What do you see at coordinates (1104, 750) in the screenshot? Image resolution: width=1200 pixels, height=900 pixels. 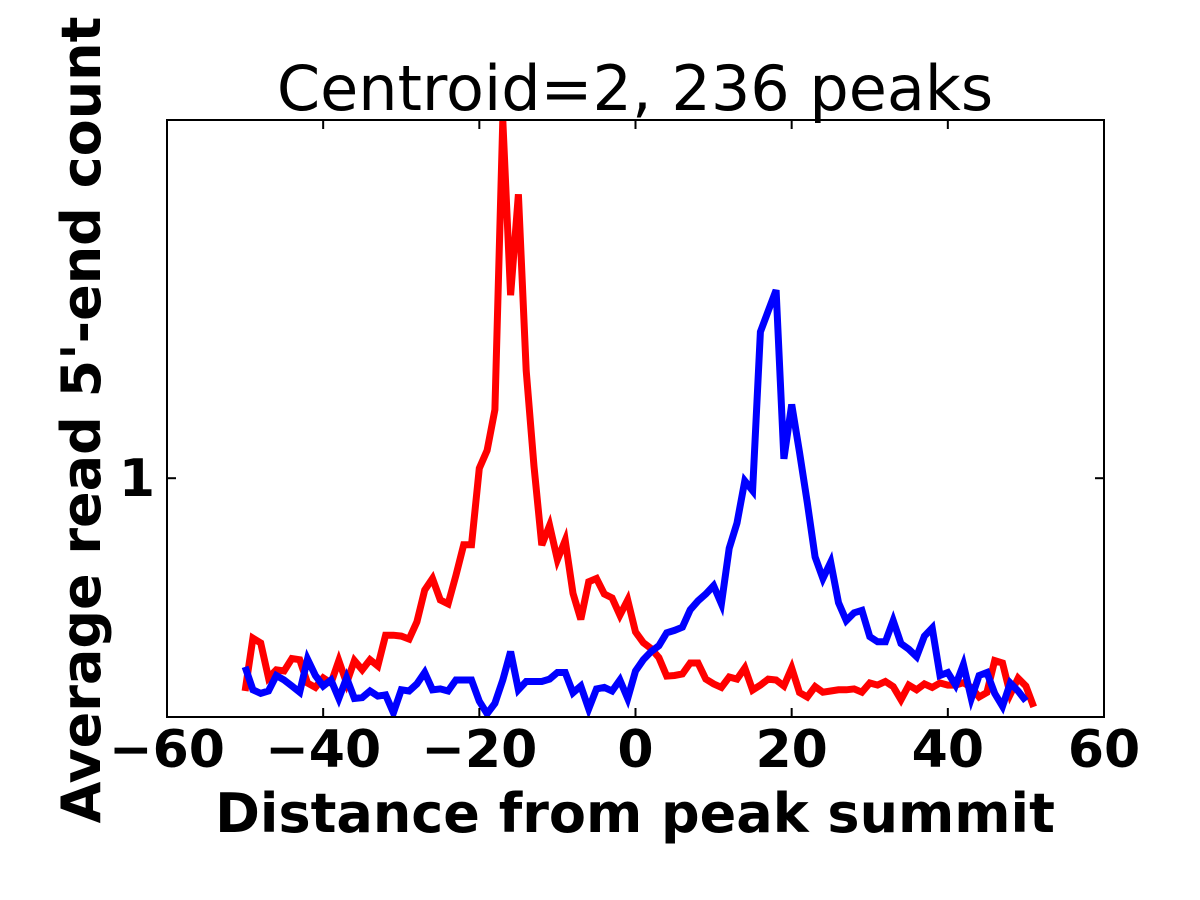 I see `x-tick-label: 60` at bounding box center [1104, 750].